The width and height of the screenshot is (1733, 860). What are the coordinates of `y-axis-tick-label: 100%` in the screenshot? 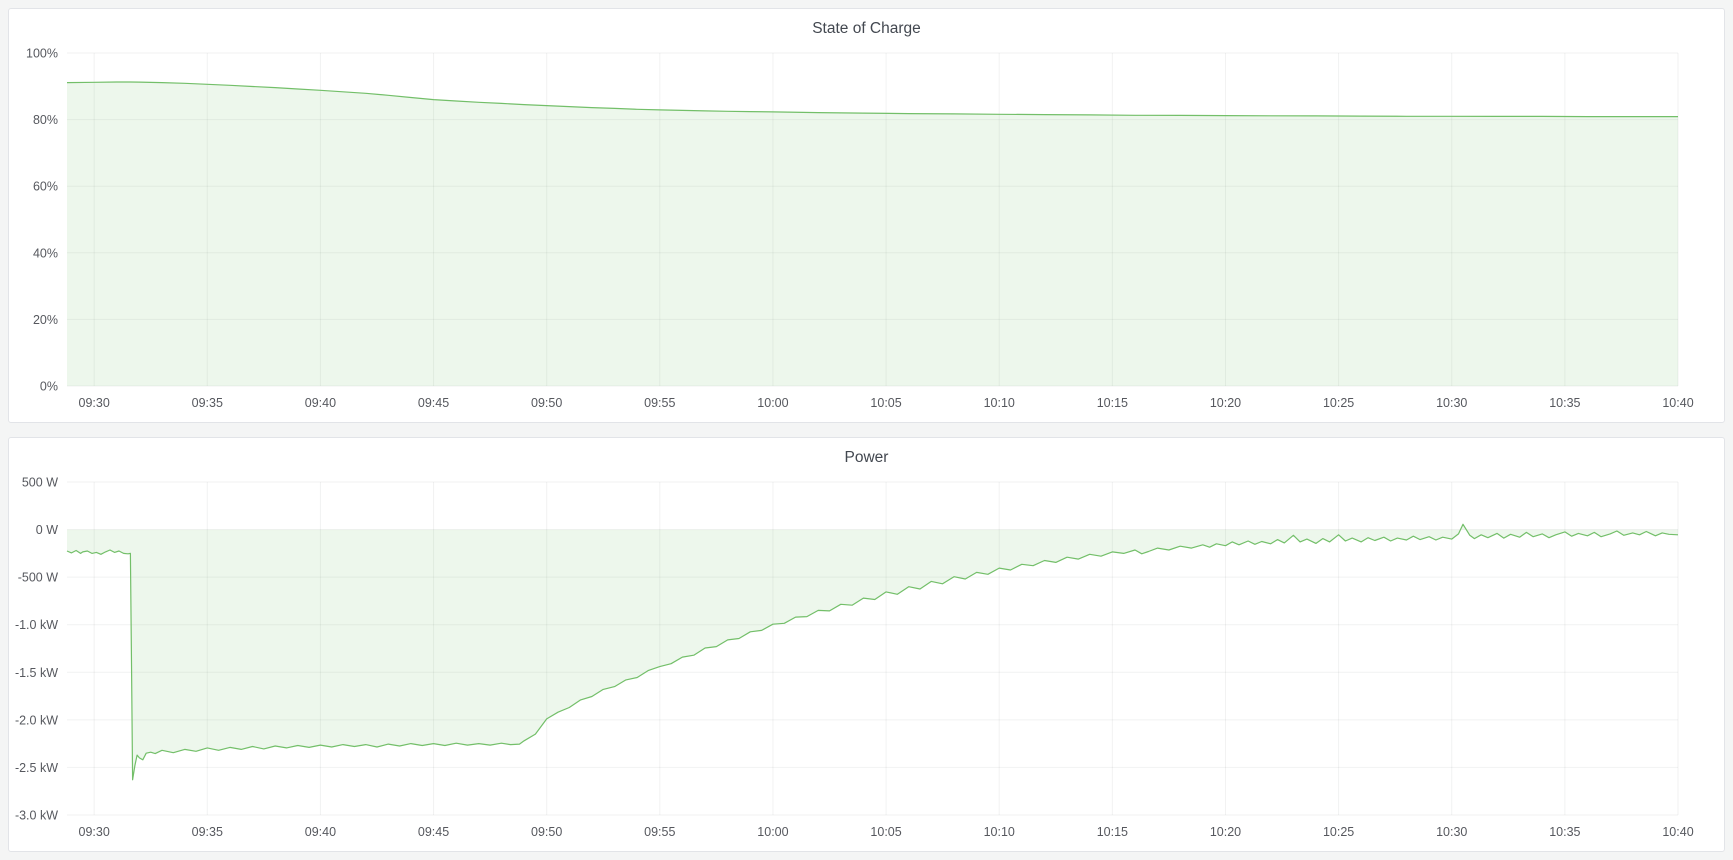 It's located at (42, 54).